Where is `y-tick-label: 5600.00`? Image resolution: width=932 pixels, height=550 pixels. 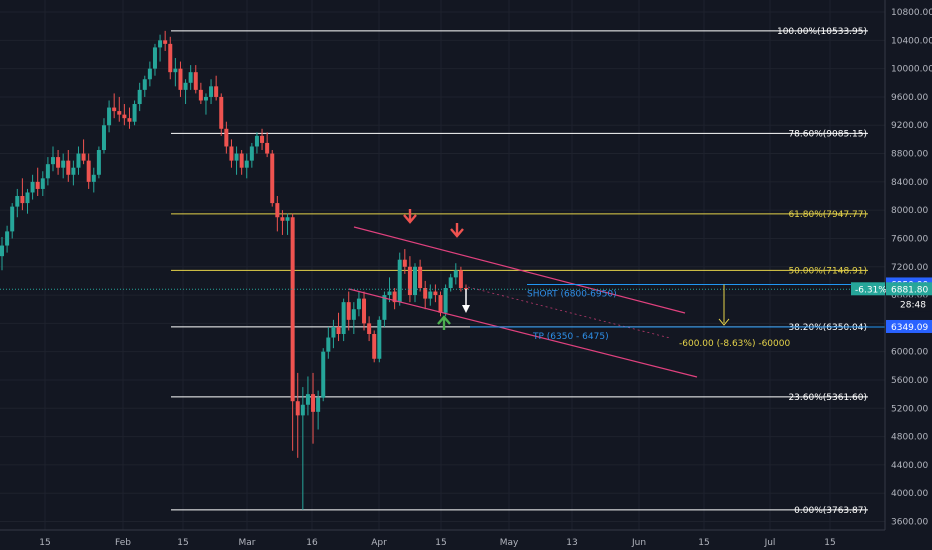
y-tick-label: 5600.00 is located at coordinates (909, 381).